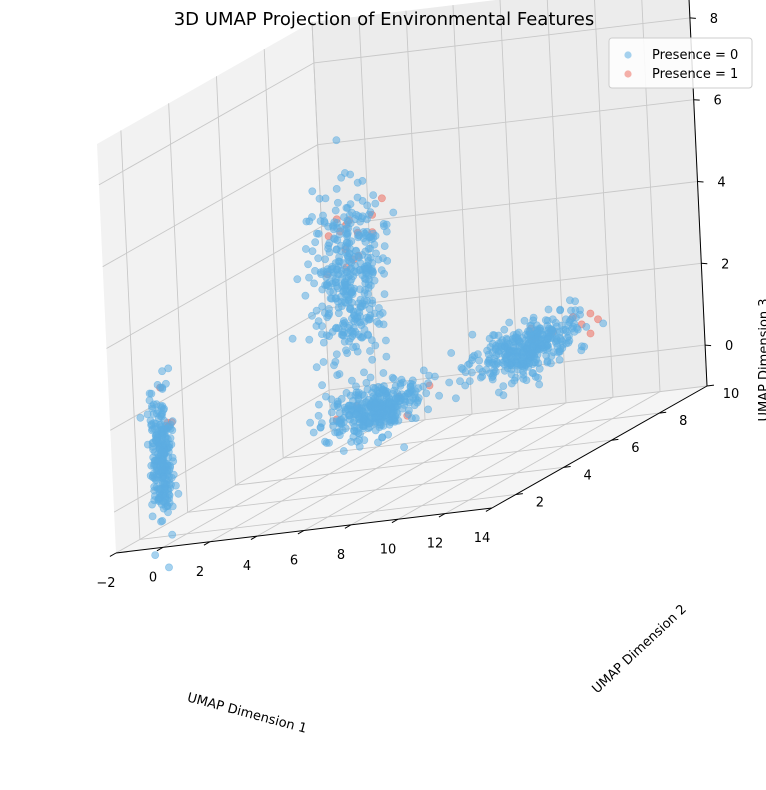 The height and width of the screenshot is (790, 766). I want to click on z-tick-label: 0, so click(729, 346).